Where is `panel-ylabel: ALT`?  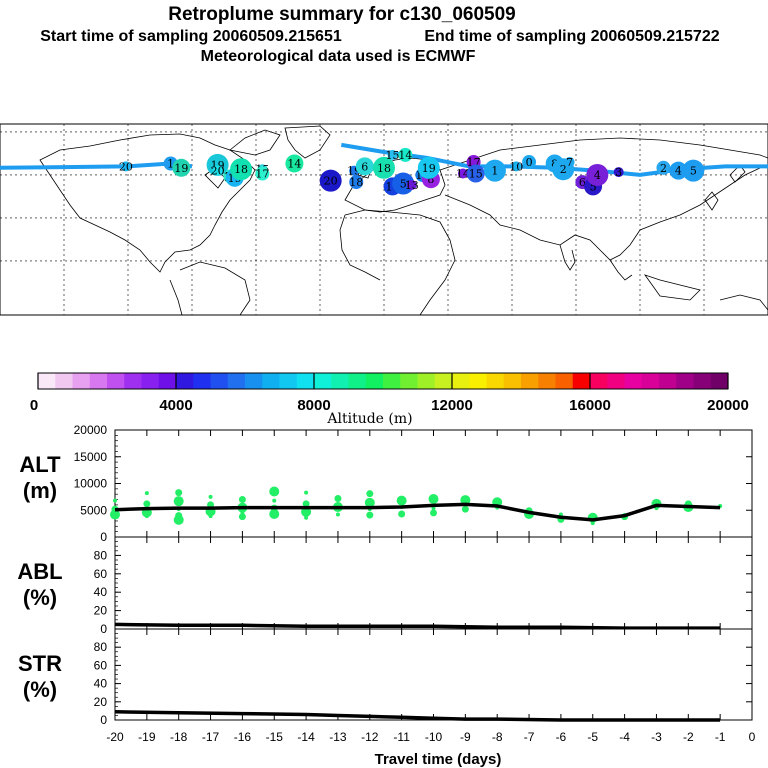
panel-ylabel: ALT is located at coordinates (40, 464).